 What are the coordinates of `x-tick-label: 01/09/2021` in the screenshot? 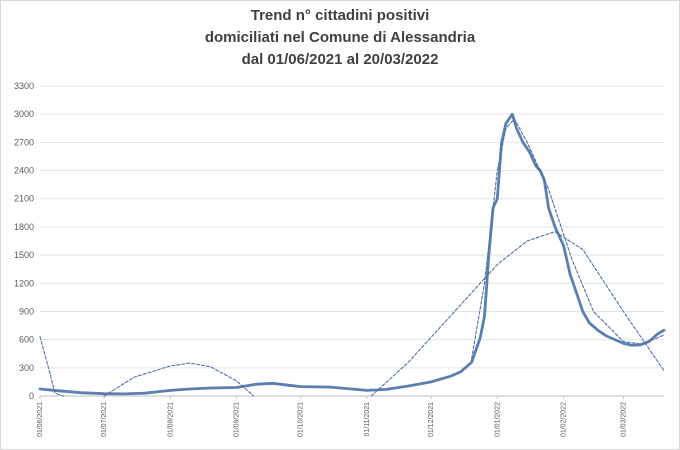 It's located at (237, 419).